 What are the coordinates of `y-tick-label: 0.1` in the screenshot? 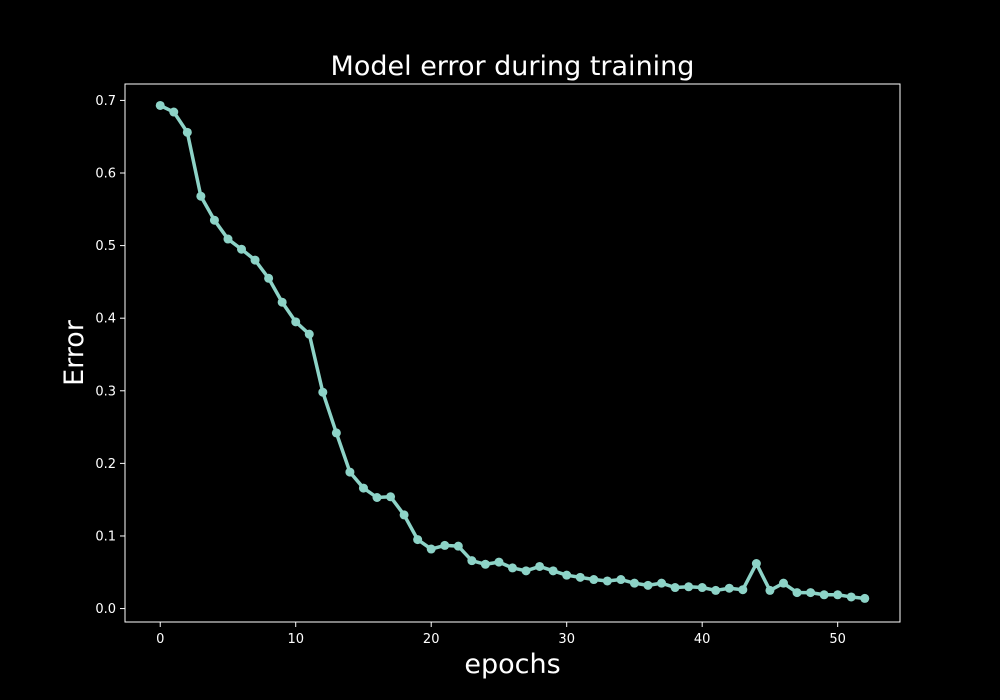 It's located at (105, 536).